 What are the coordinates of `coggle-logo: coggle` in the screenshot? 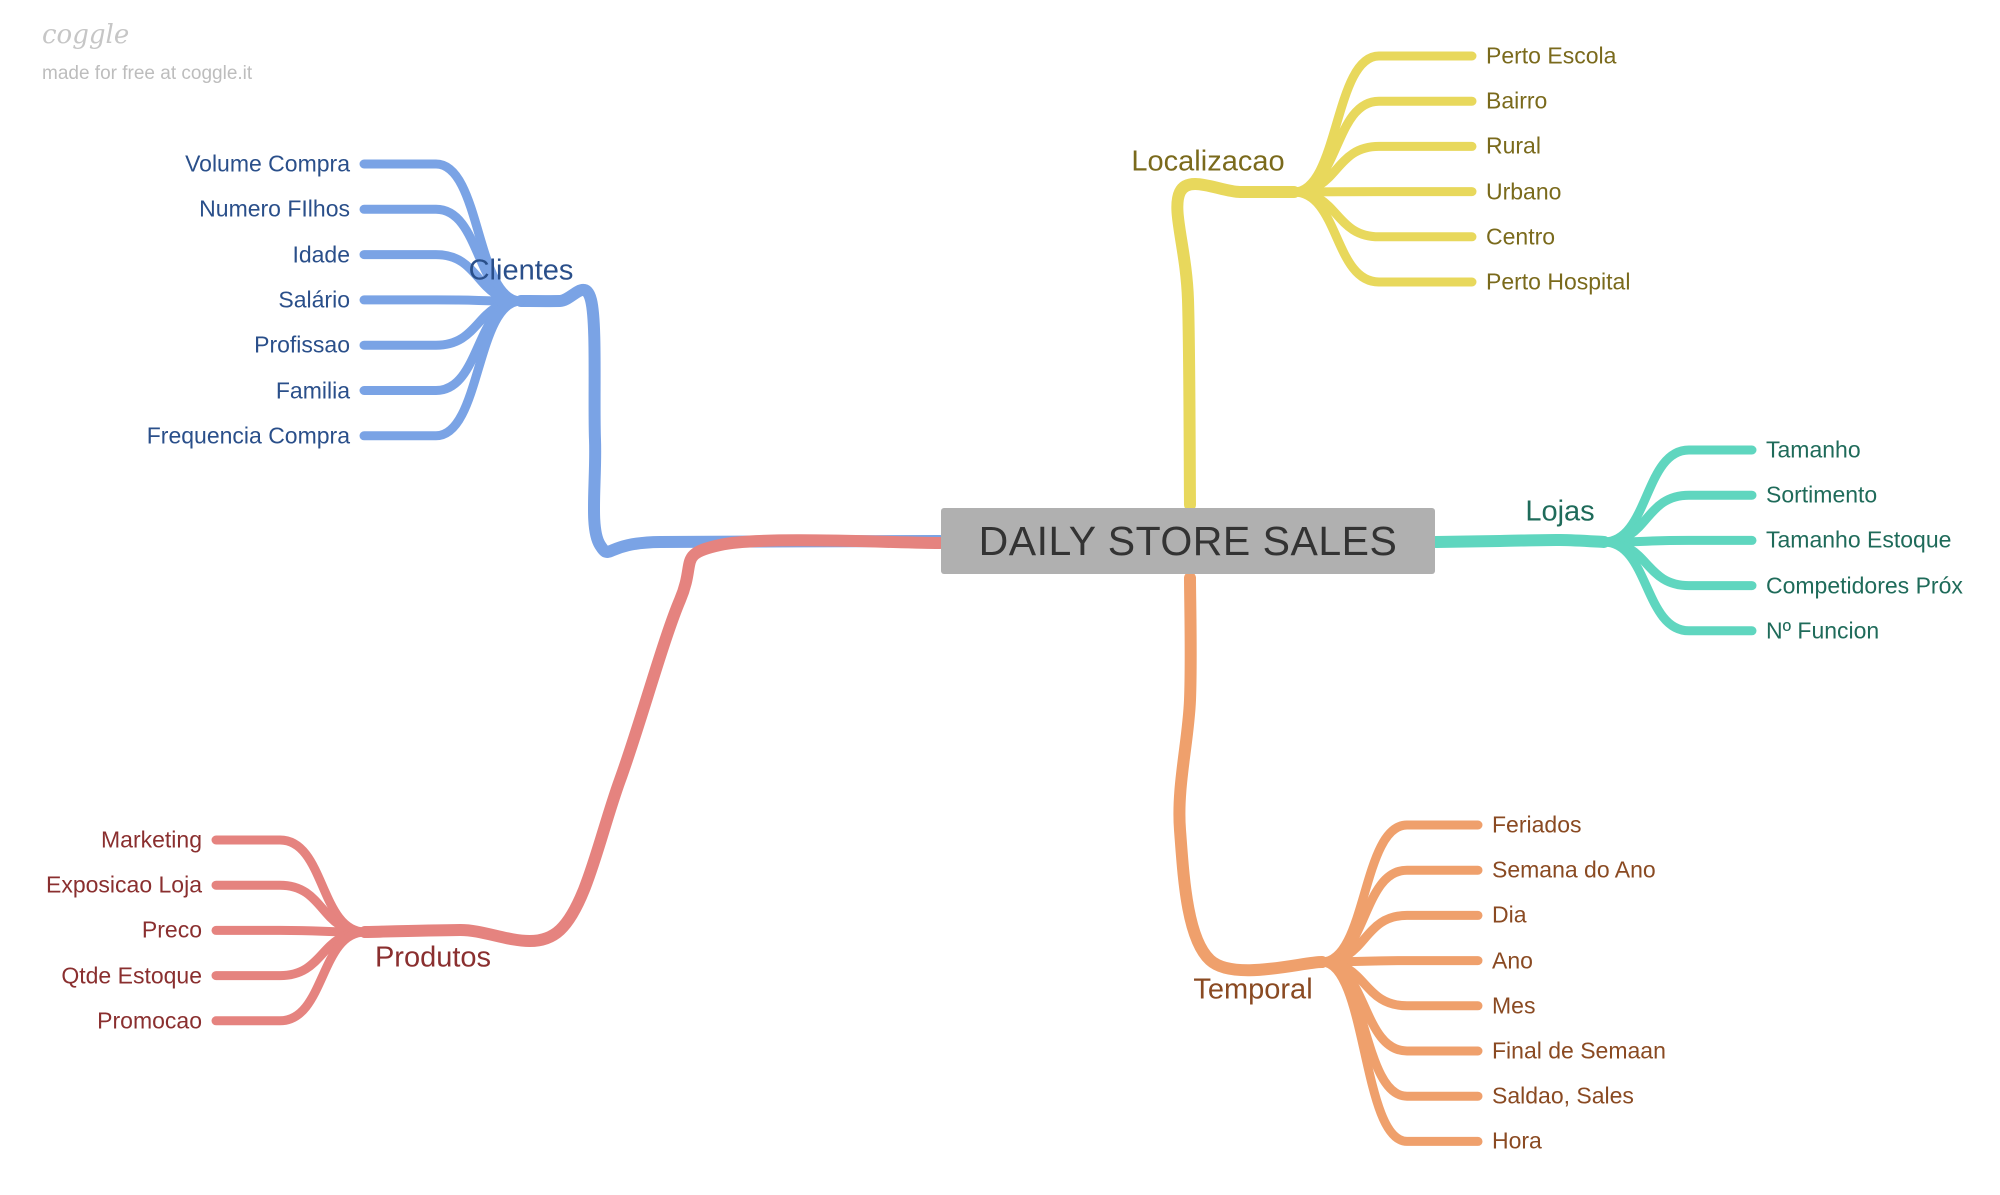 It's located at (86, 35).